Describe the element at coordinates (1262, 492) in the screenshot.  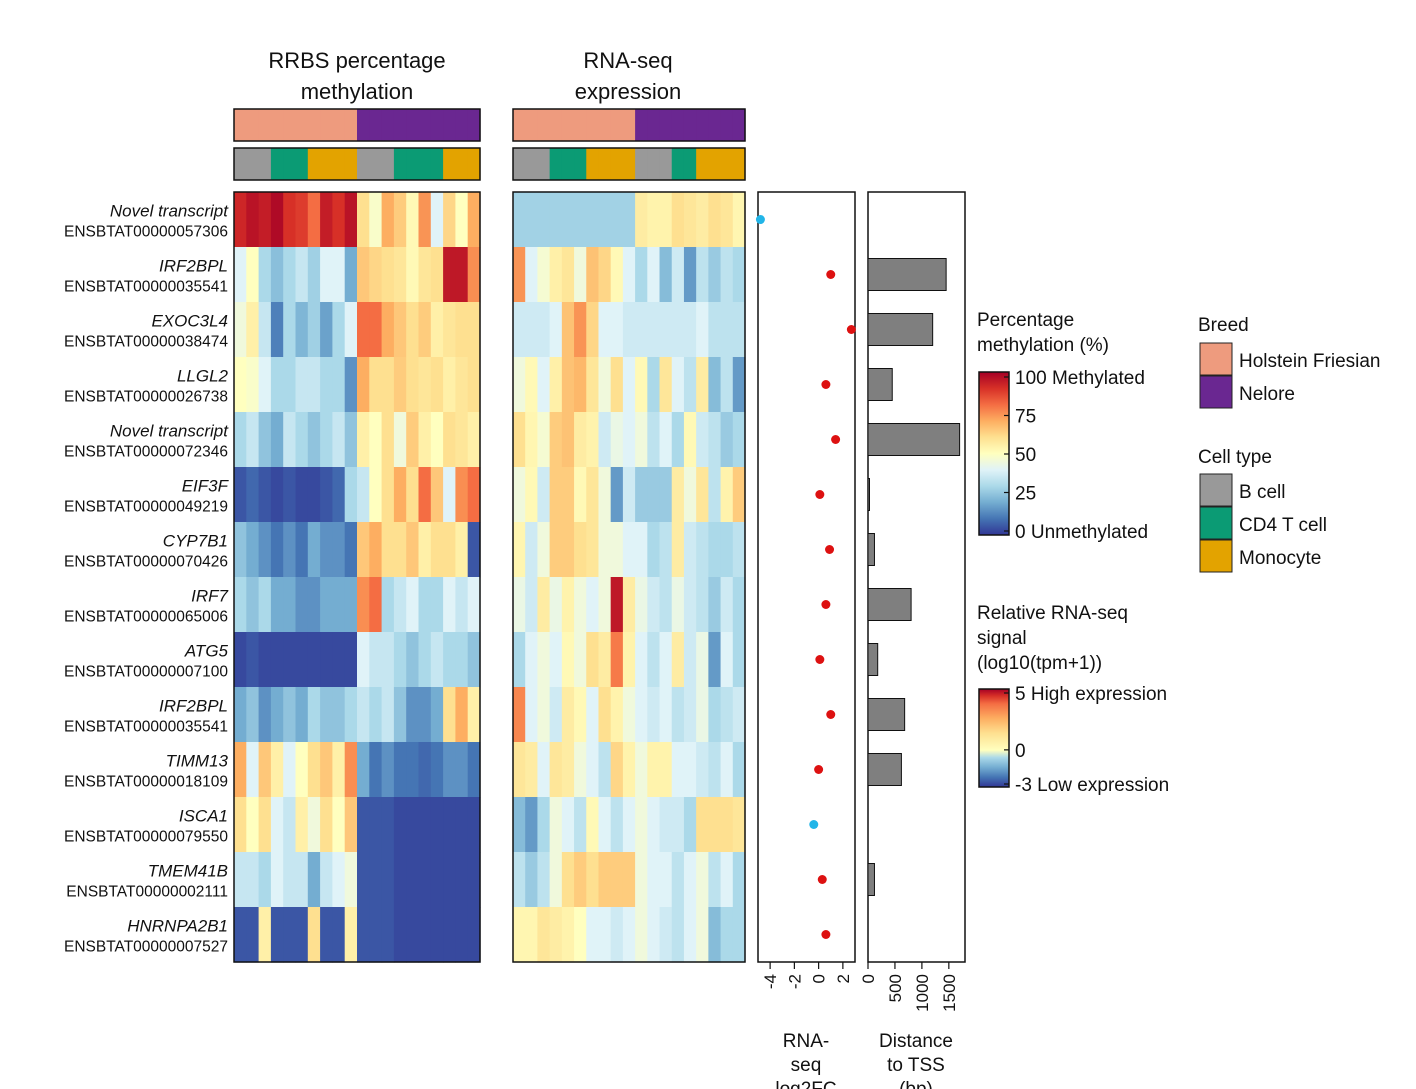
I see `celltype-label-bcell: B cell` at that location.